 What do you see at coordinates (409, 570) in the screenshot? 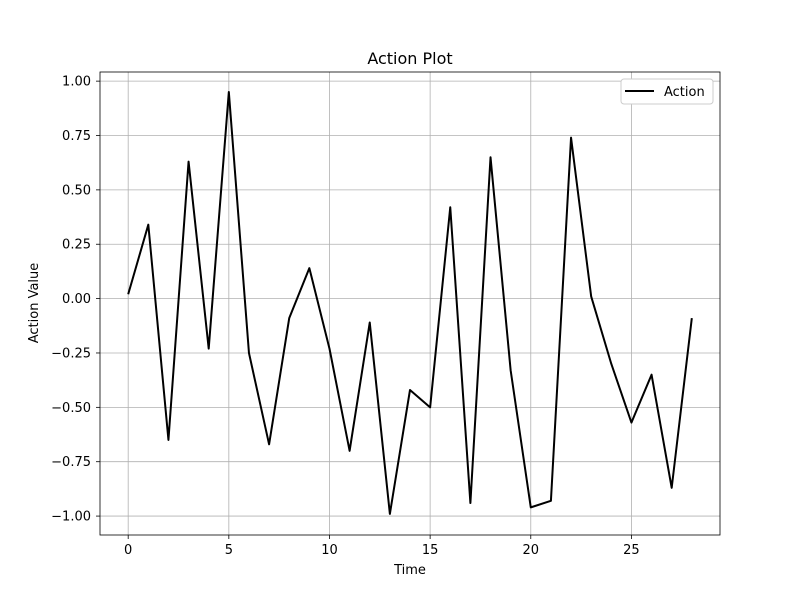
I see `x-axis-label: Time` at bounding box center [409, 570].